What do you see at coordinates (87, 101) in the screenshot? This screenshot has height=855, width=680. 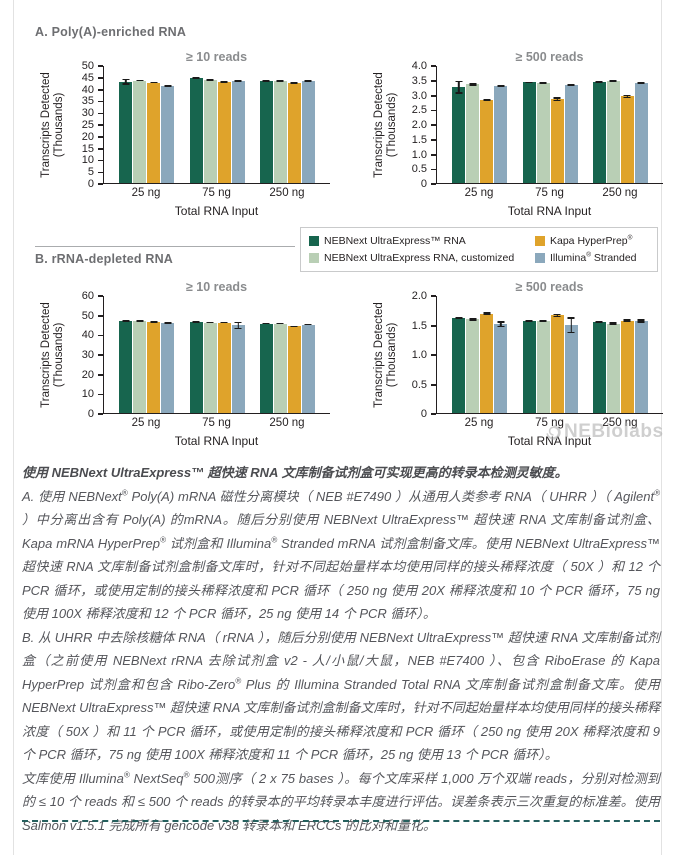 I see `y-tick-label: 35` at bounding box center [87, 101].